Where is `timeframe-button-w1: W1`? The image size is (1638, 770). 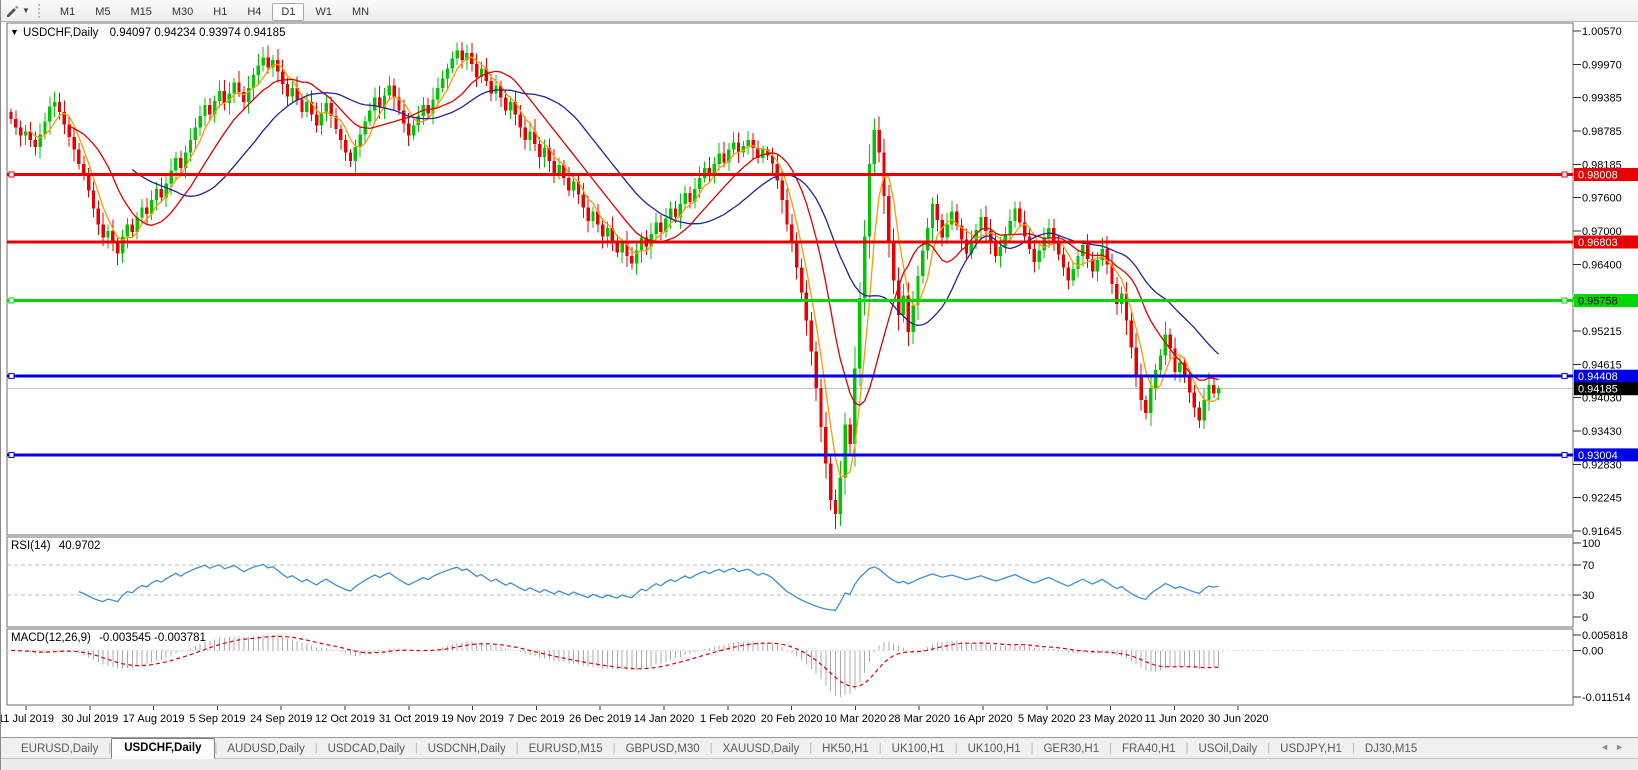 timeframe-button-w1: W1 is located at coordinates (323, 11).